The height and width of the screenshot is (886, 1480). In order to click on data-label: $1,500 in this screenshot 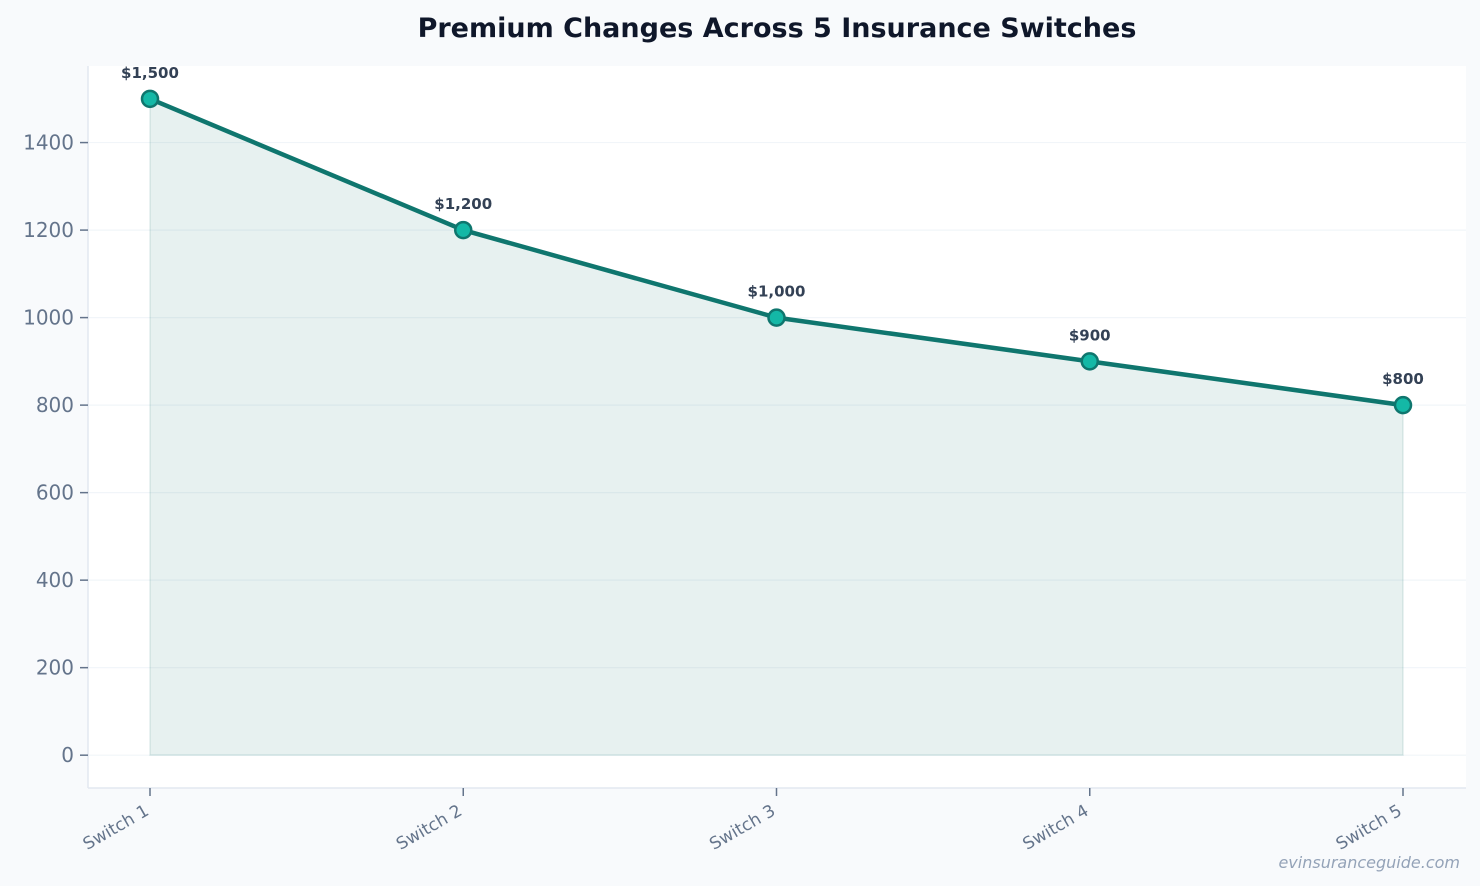, I will do `click(150, 73)`.